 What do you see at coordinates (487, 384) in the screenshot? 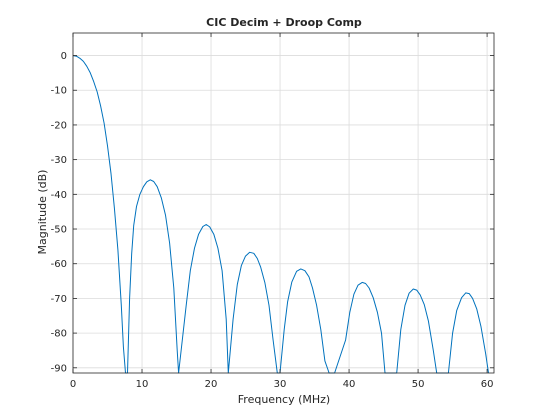
I see `x-tick-label: 60` at bounding box center [487, 384].